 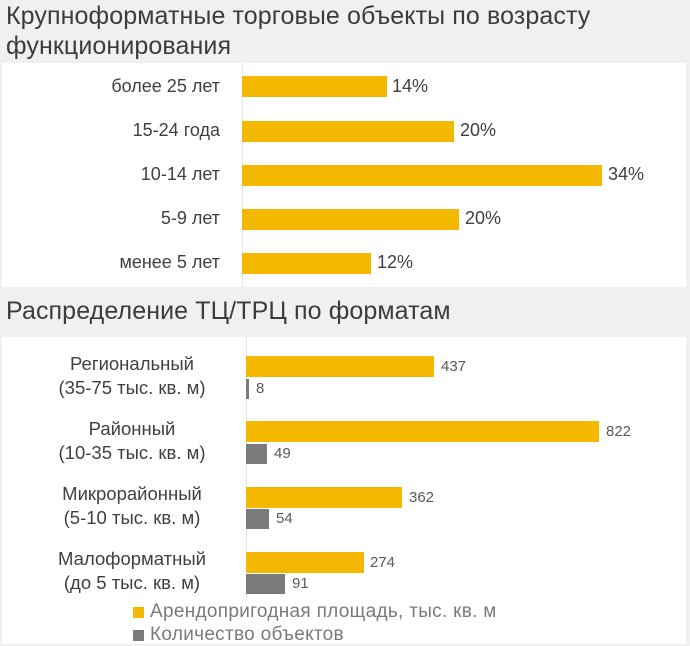 I want to click on chart1-category-label: менее 5 лет, so click(x=169, y=262).